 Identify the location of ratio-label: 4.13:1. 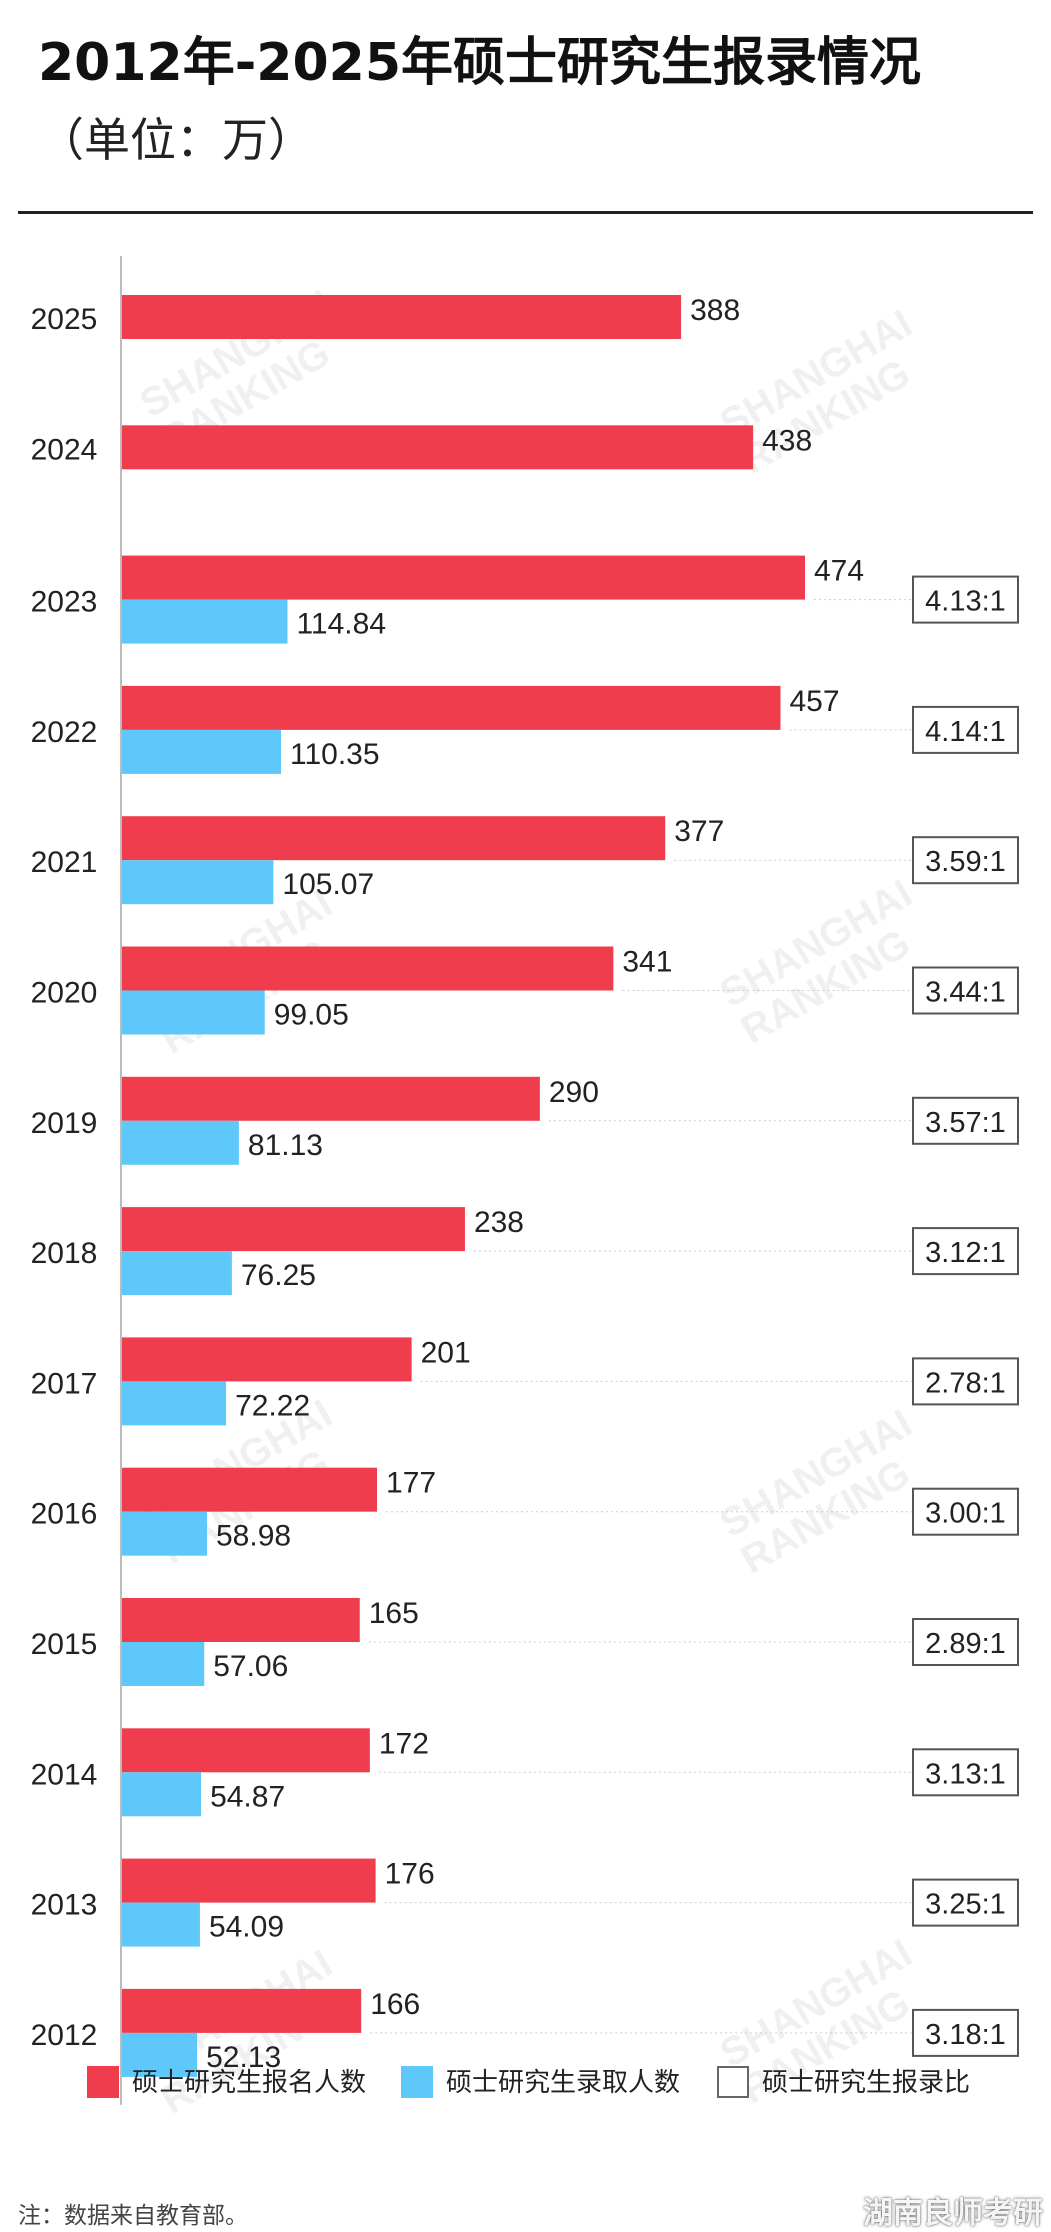
(965, 602).